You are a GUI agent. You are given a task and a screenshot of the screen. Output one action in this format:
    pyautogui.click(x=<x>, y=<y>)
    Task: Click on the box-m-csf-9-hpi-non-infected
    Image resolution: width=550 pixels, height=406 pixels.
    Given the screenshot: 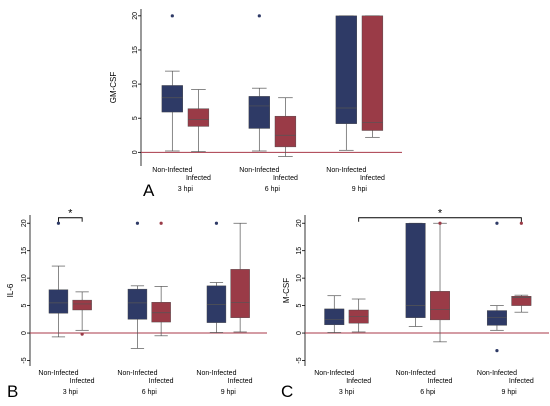 What is the action you would take?
    pyautogui.click(x=496, y=287)
    